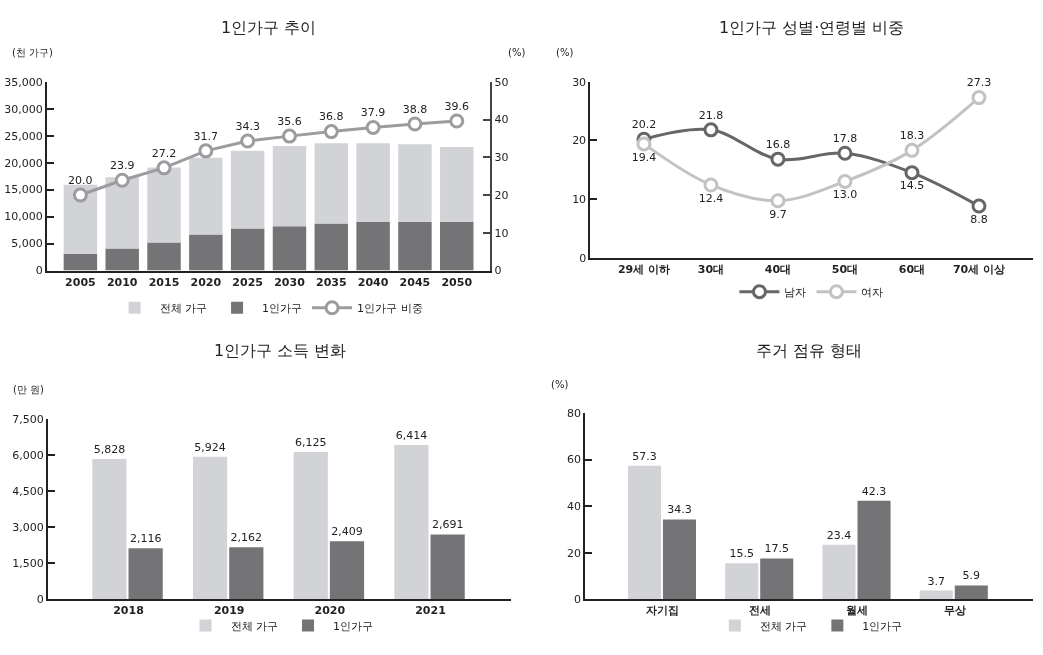 This screenshot has width=1043, height=655. Describe the element at coordinates (573, 413) in the screenshot. I see `y-tick-label: 80` at that location.